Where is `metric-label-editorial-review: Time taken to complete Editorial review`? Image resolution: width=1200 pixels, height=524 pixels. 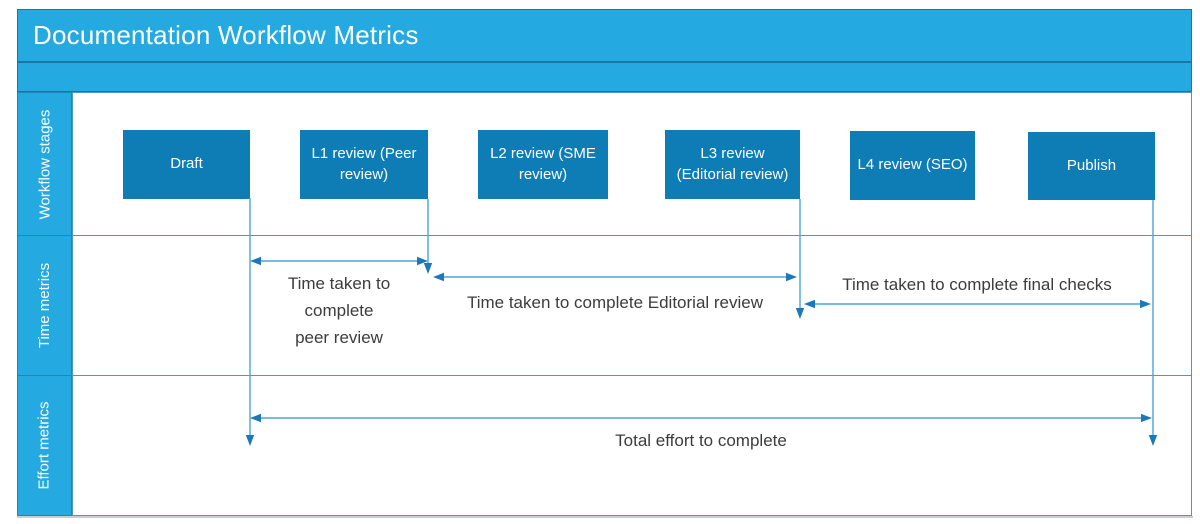
metric-label-editorial-review: Time taken to complete Editorial review is located at coordinates (615, 302).